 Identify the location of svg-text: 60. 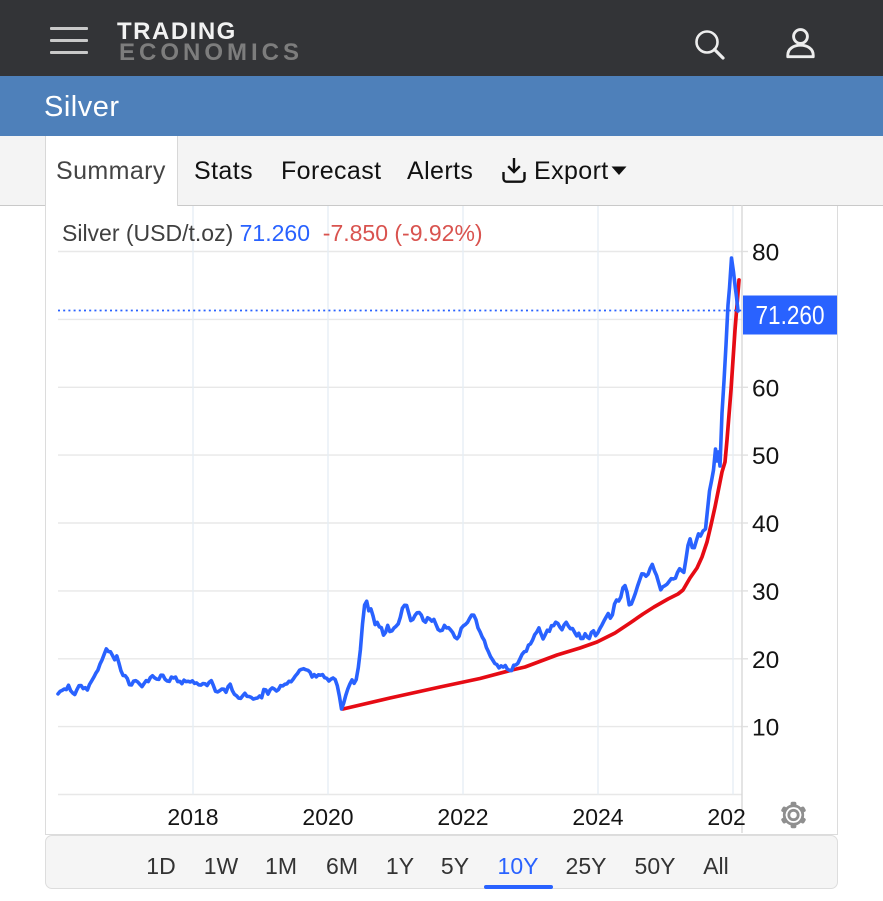
(765, 388).